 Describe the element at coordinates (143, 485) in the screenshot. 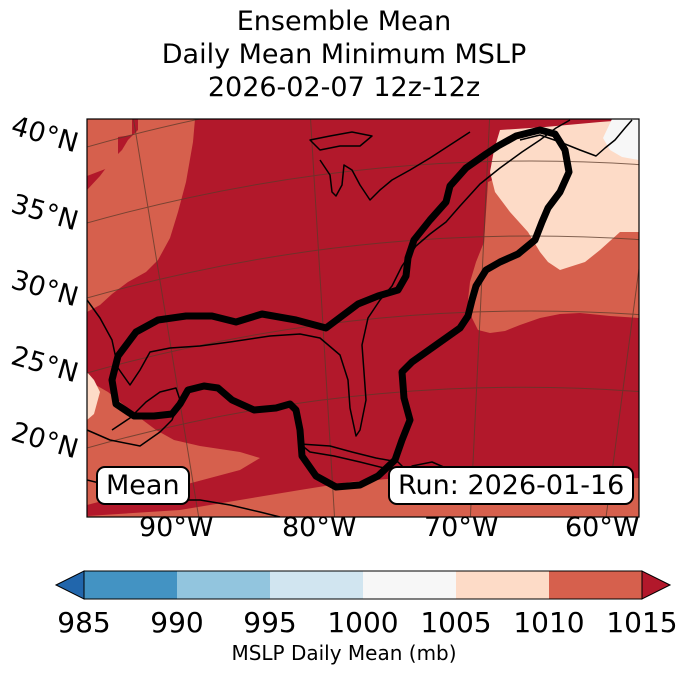

I see `mean-badge: Mean` at that location.